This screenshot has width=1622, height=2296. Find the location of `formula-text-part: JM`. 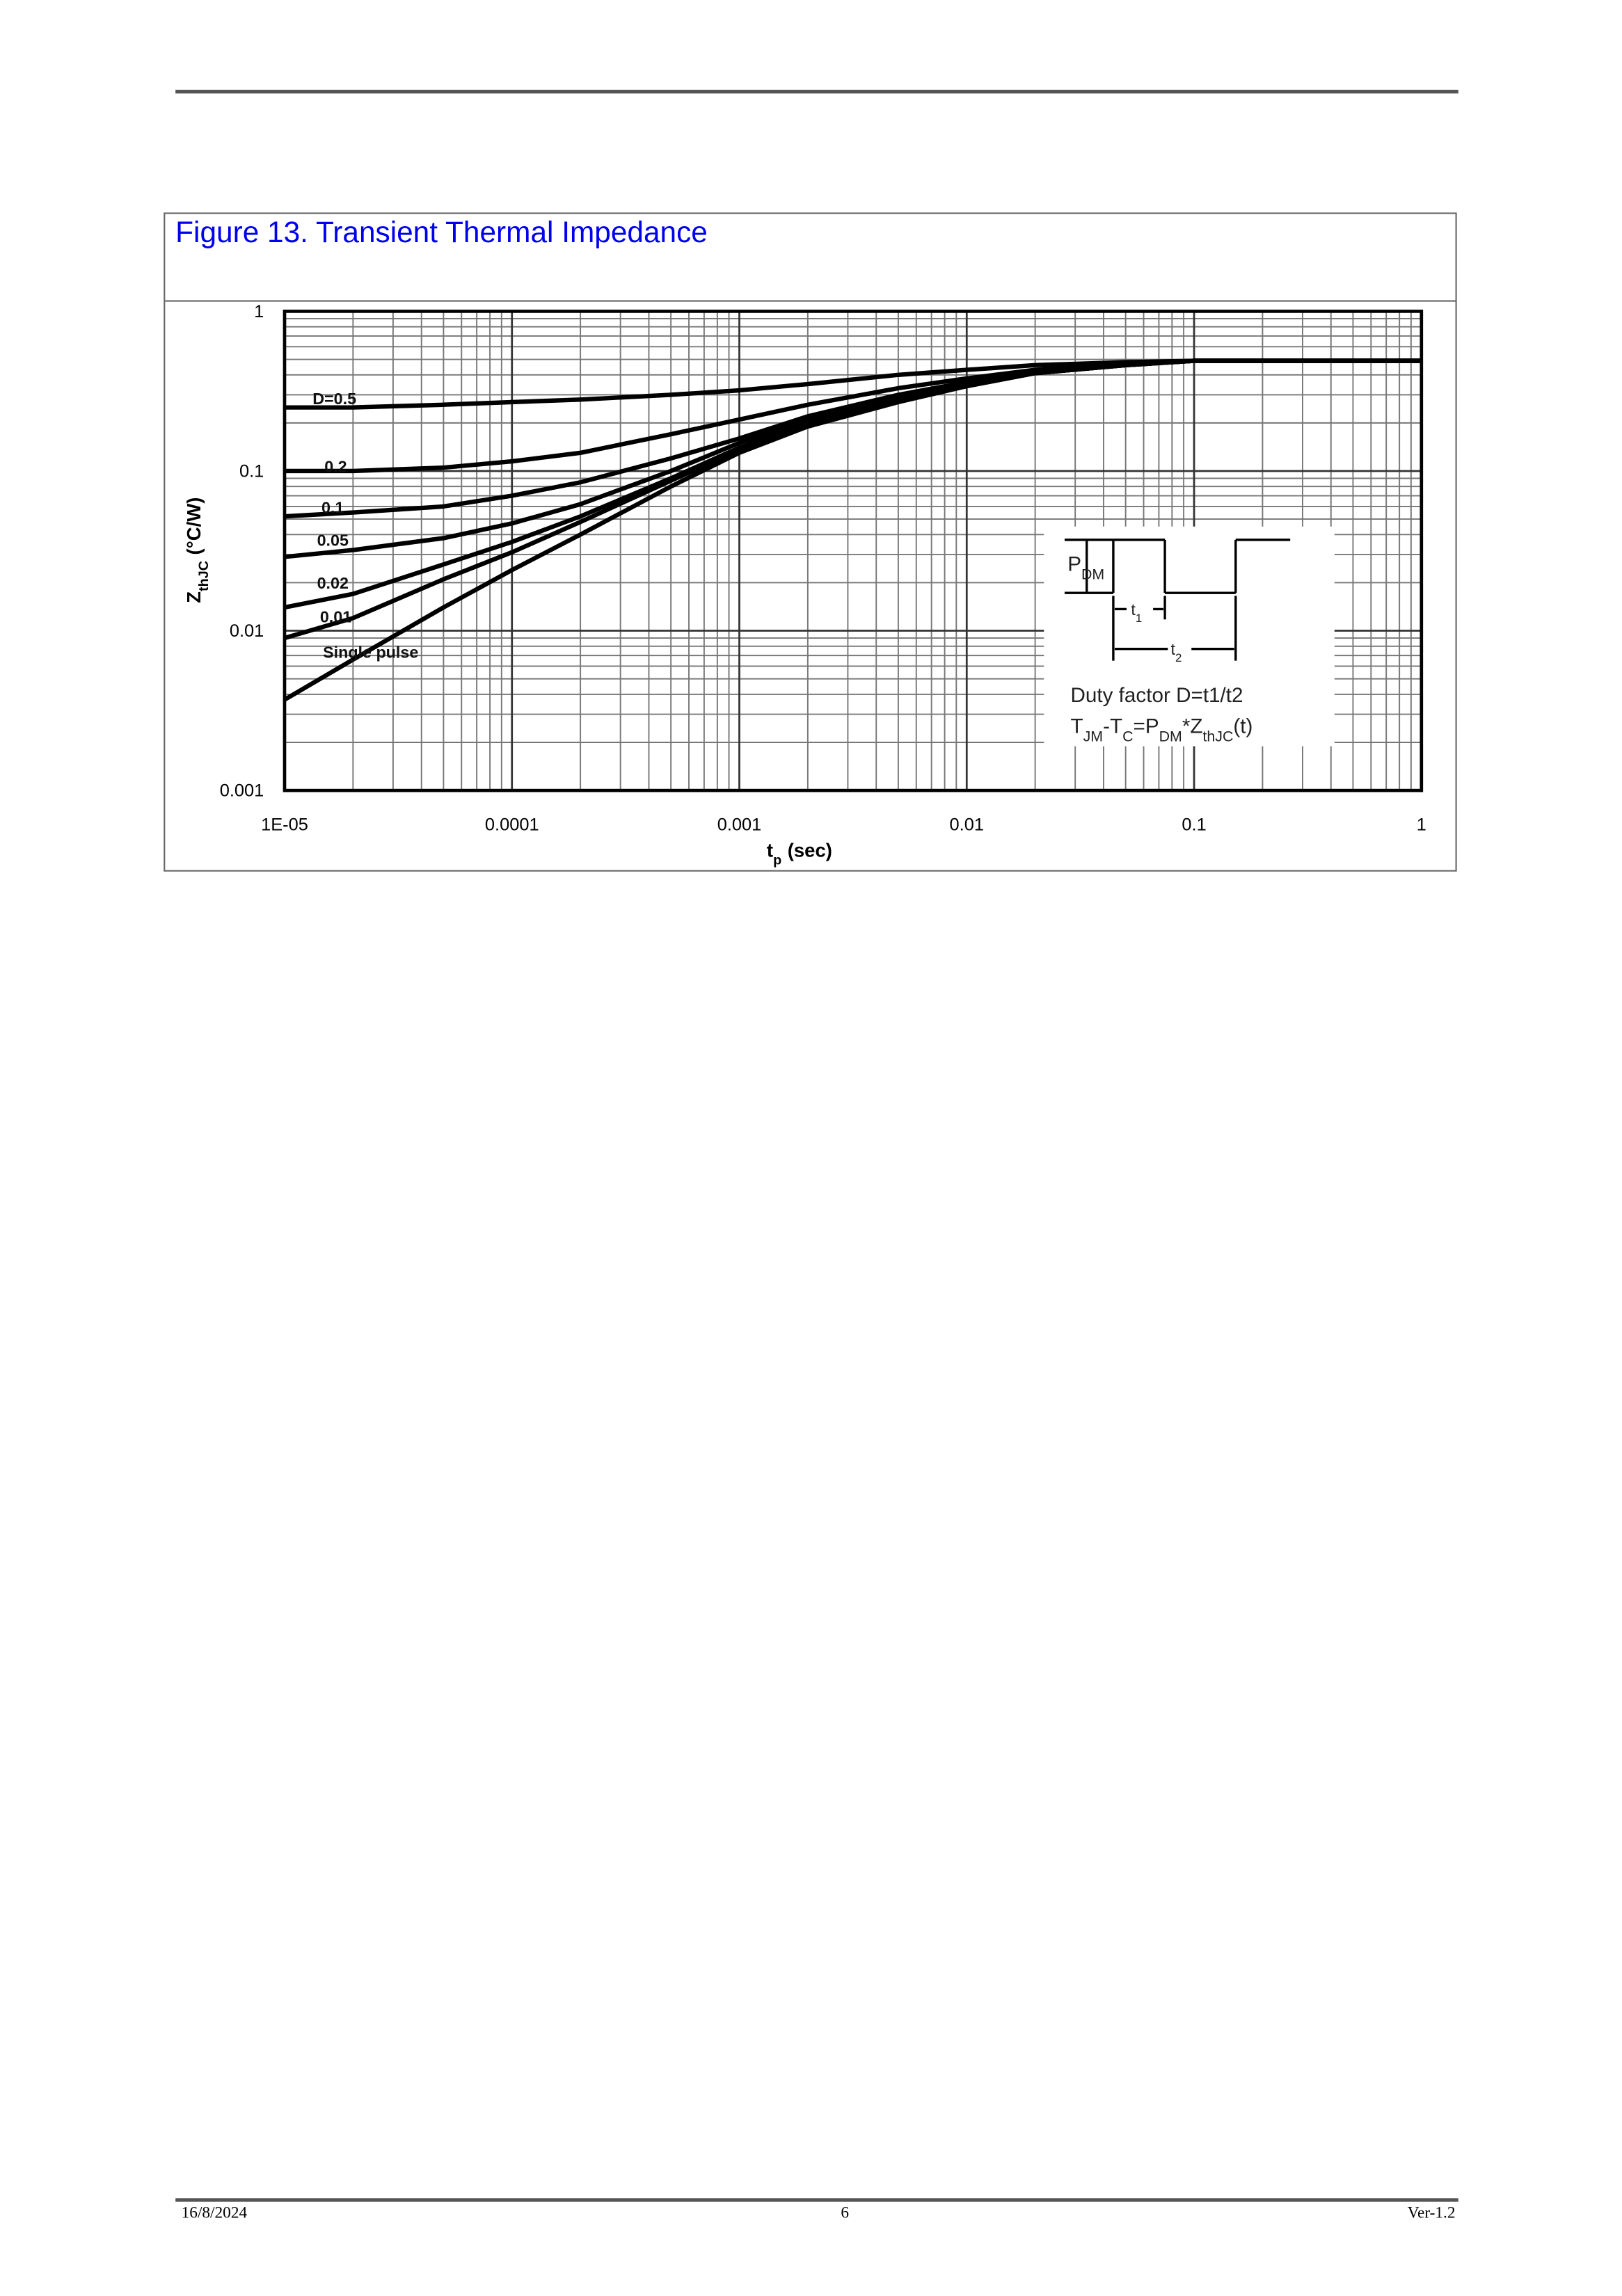

formula-text-part: JM is located at coordinates (1093, 736).